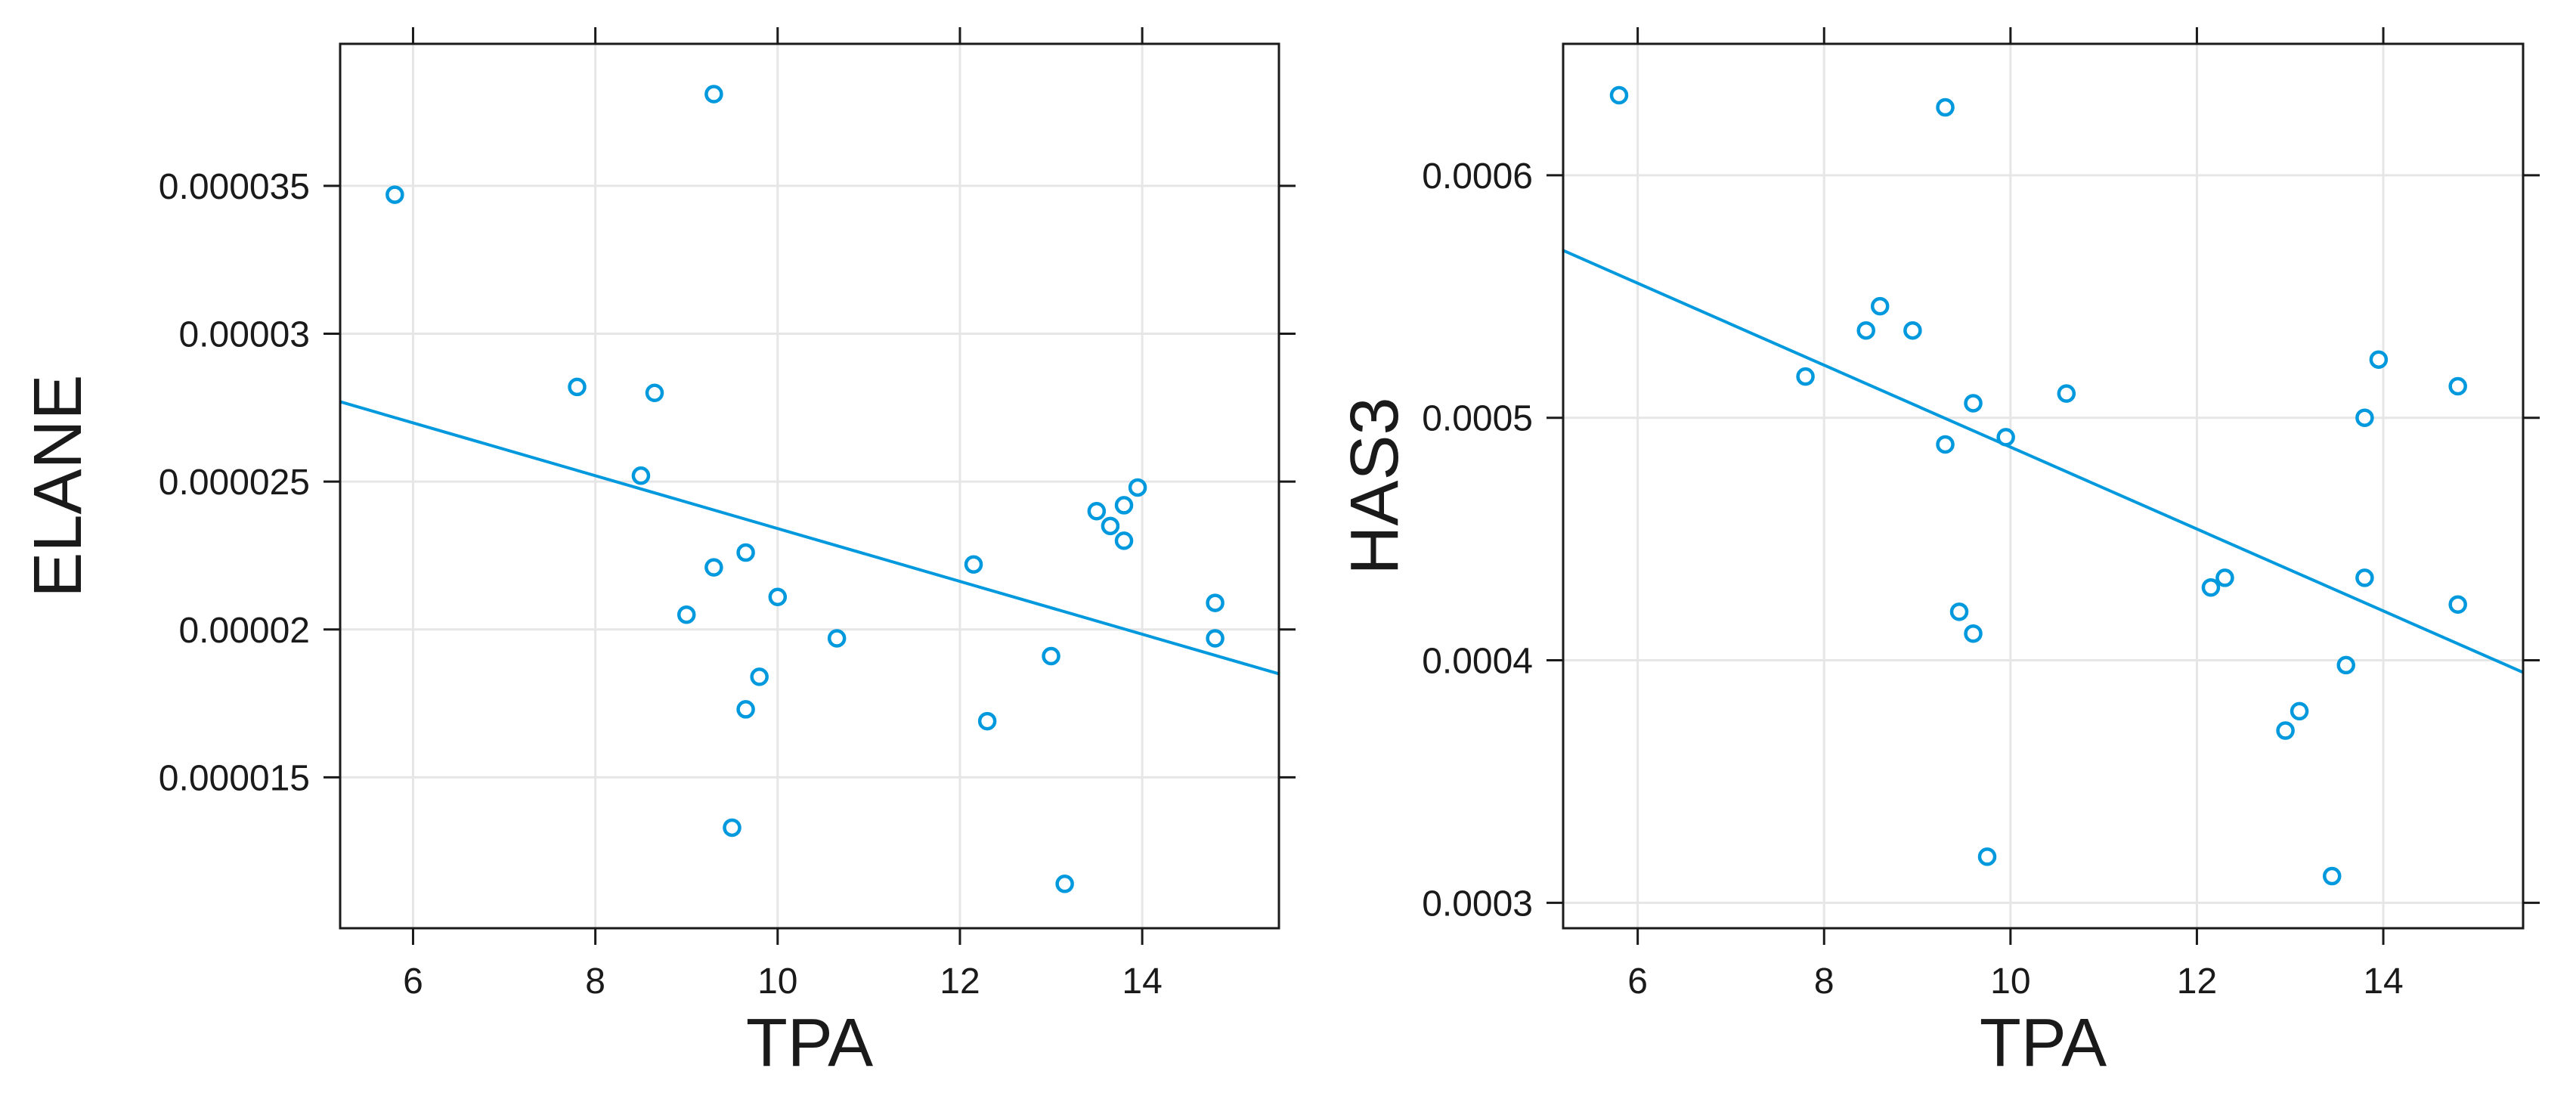 The image size is (2576, 1093). Describe the element at coordinates (235, 483) in the screenshot. I see `y-tick-label: 0.000025` at that location.